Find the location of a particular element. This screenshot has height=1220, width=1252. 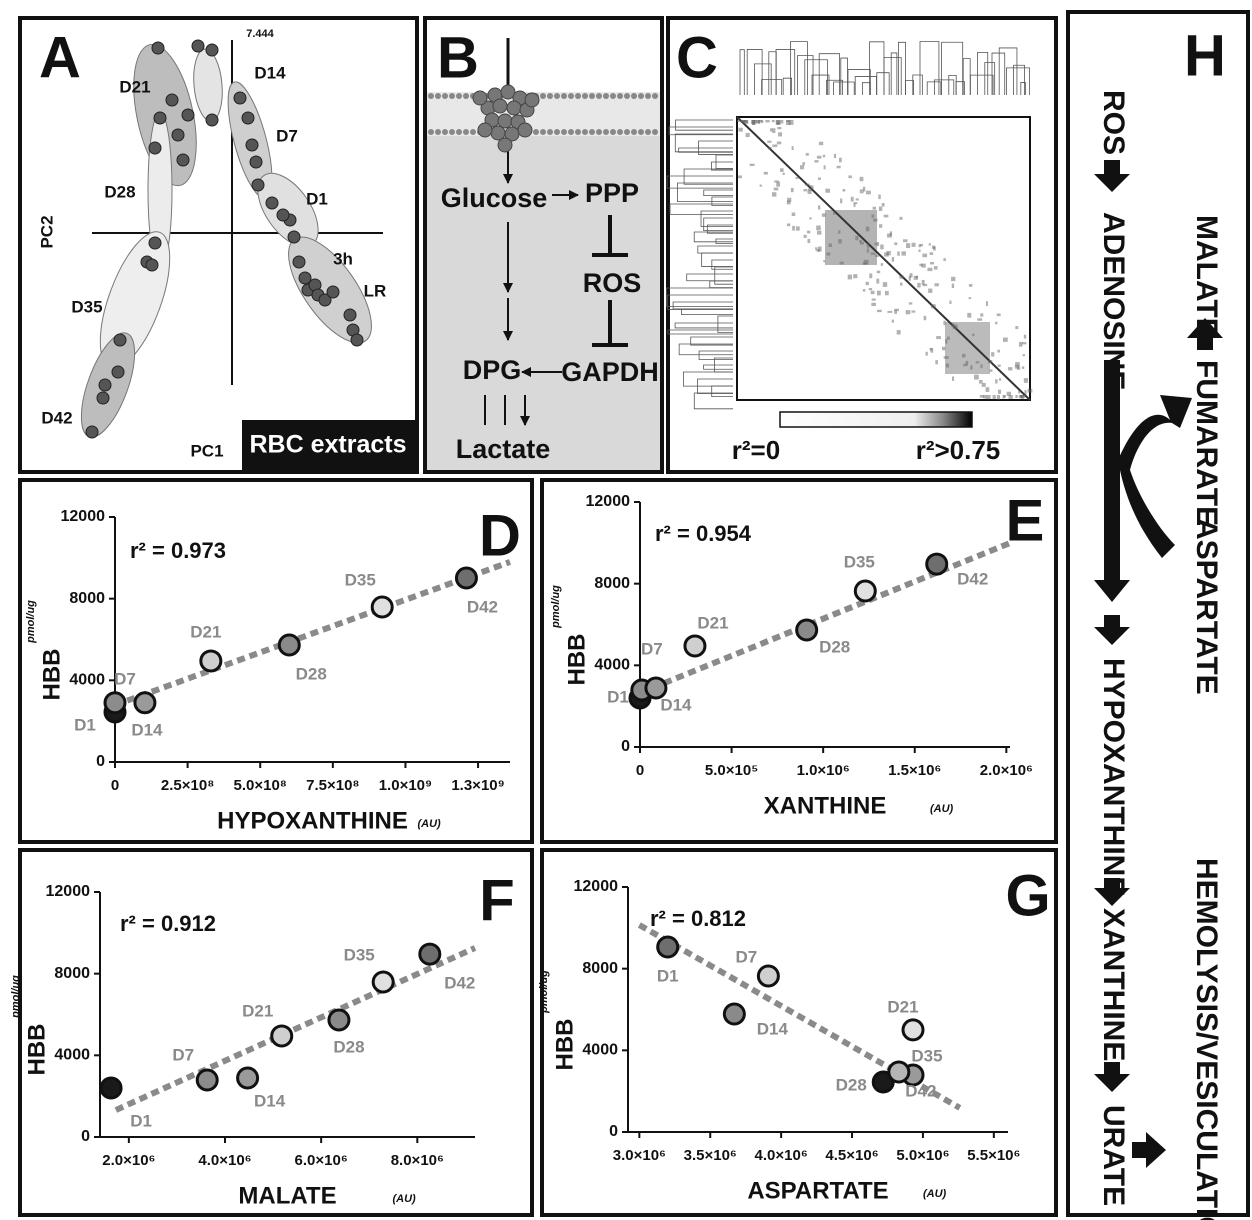

x-axis-label: PC1 is located at coordinates (206, 450).